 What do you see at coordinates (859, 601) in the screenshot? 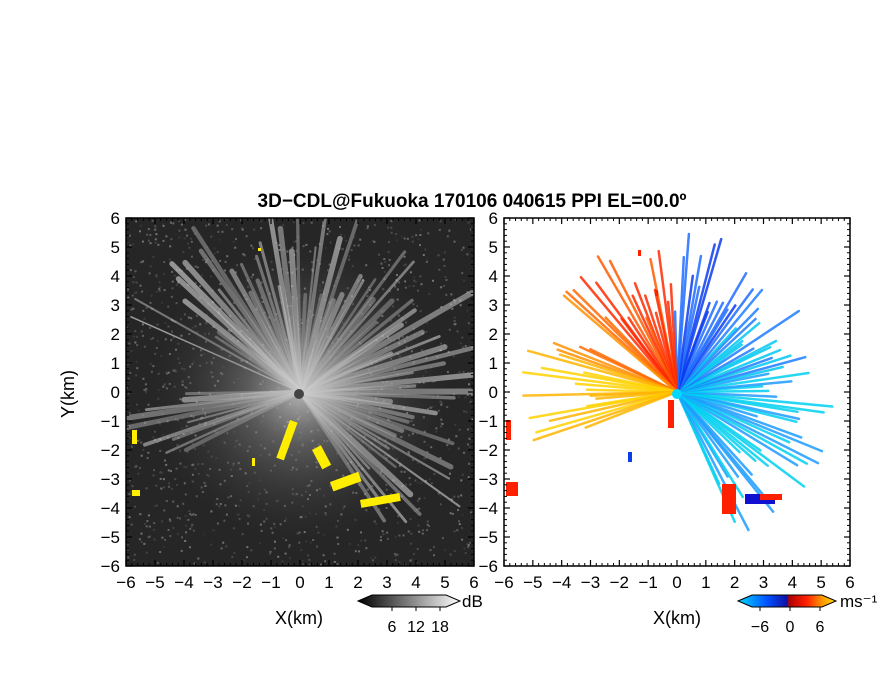
I see `velocity-colorbar-unit: ms⁻¹` at bounding box center [859, 601].